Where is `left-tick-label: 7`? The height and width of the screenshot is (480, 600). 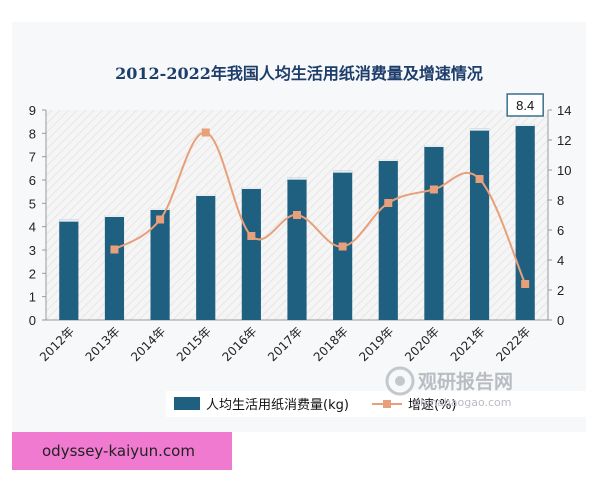 left-tick-label: 7 is located at coordinates (32, 157).